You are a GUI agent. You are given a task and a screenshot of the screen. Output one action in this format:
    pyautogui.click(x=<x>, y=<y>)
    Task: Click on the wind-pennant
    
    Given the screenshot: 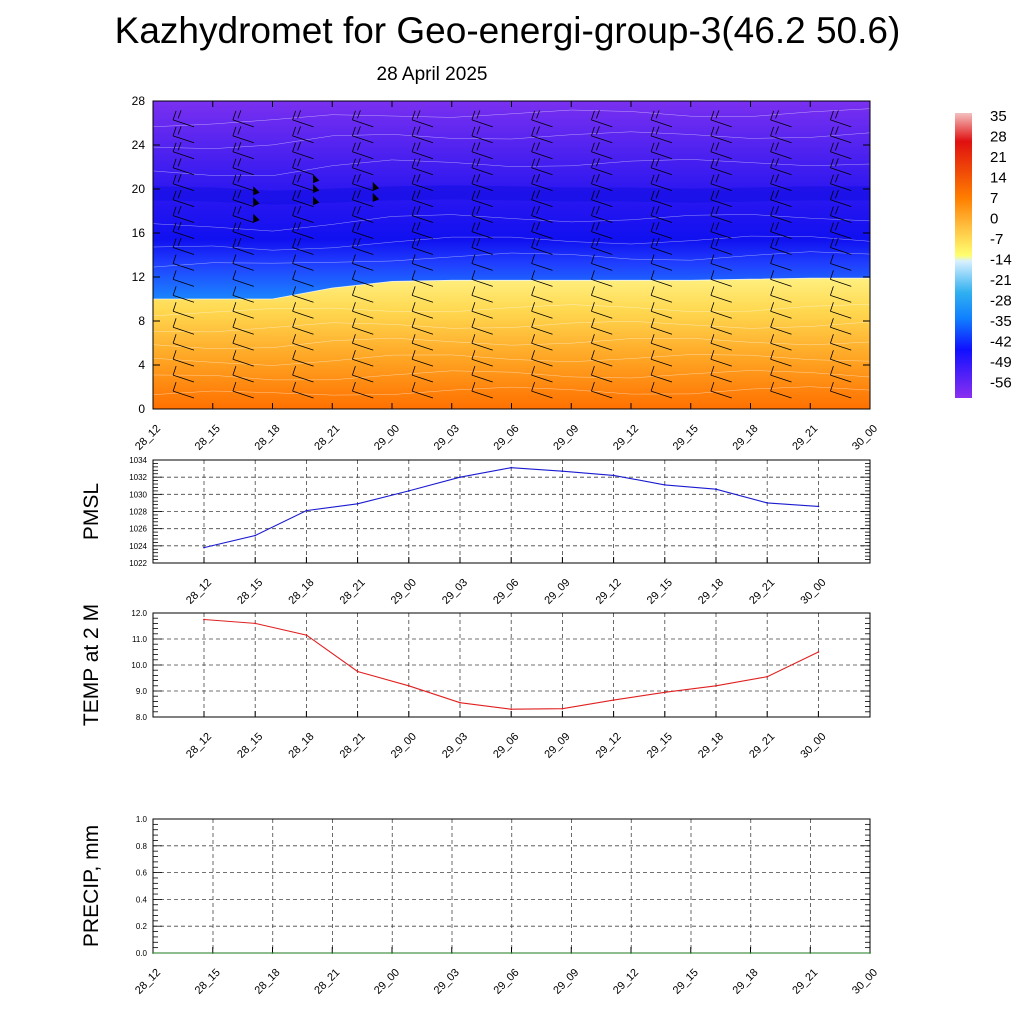 What is the action you would take?
    pyautogui.click(x=376, y=186)
    